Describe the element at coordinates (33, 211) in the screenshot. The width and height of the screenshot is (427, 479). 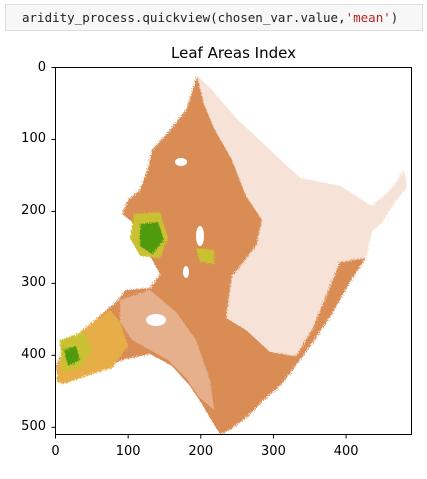
I see `y-tick-label: 200` at that location.